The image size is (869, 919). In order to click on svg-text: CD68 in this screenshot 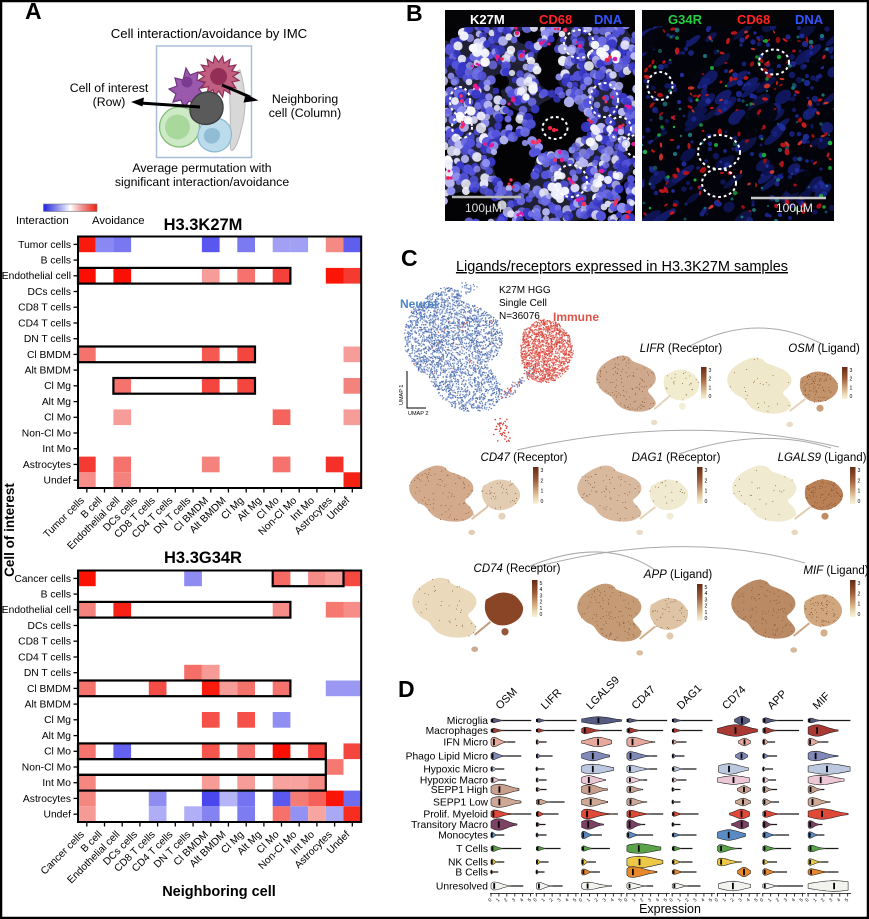, I will do `click(555, 19)`.